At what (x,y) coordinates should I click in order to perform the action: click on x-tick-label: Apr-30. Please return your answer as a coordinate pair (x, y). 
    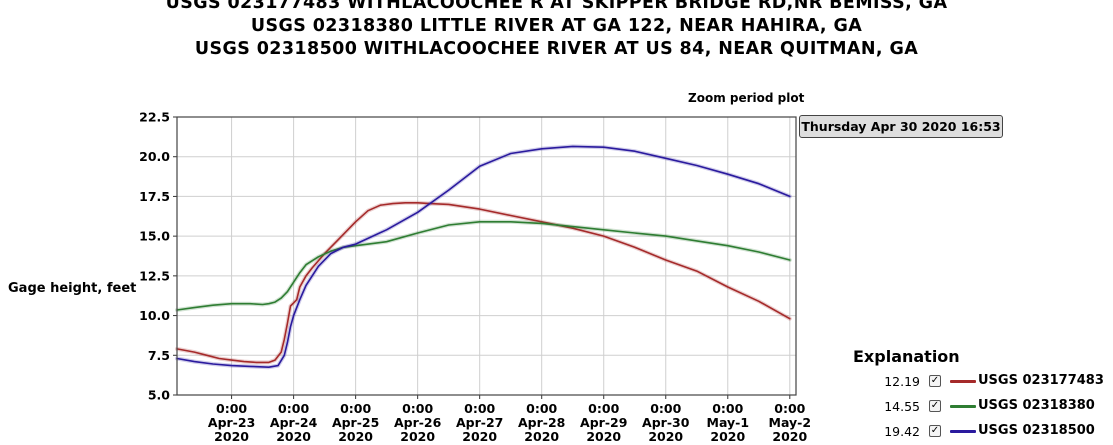
    Looking at the image, I should click on (666, 422).